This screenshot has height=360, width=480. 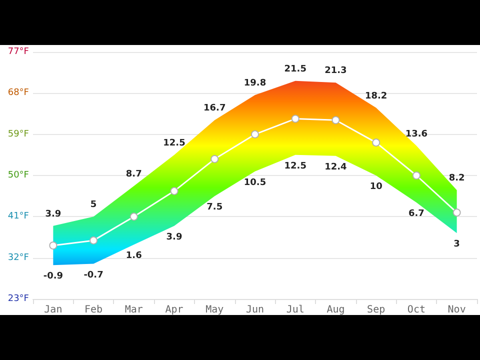 I want to click on x-tick-label: May, so click(x=215, y=310).